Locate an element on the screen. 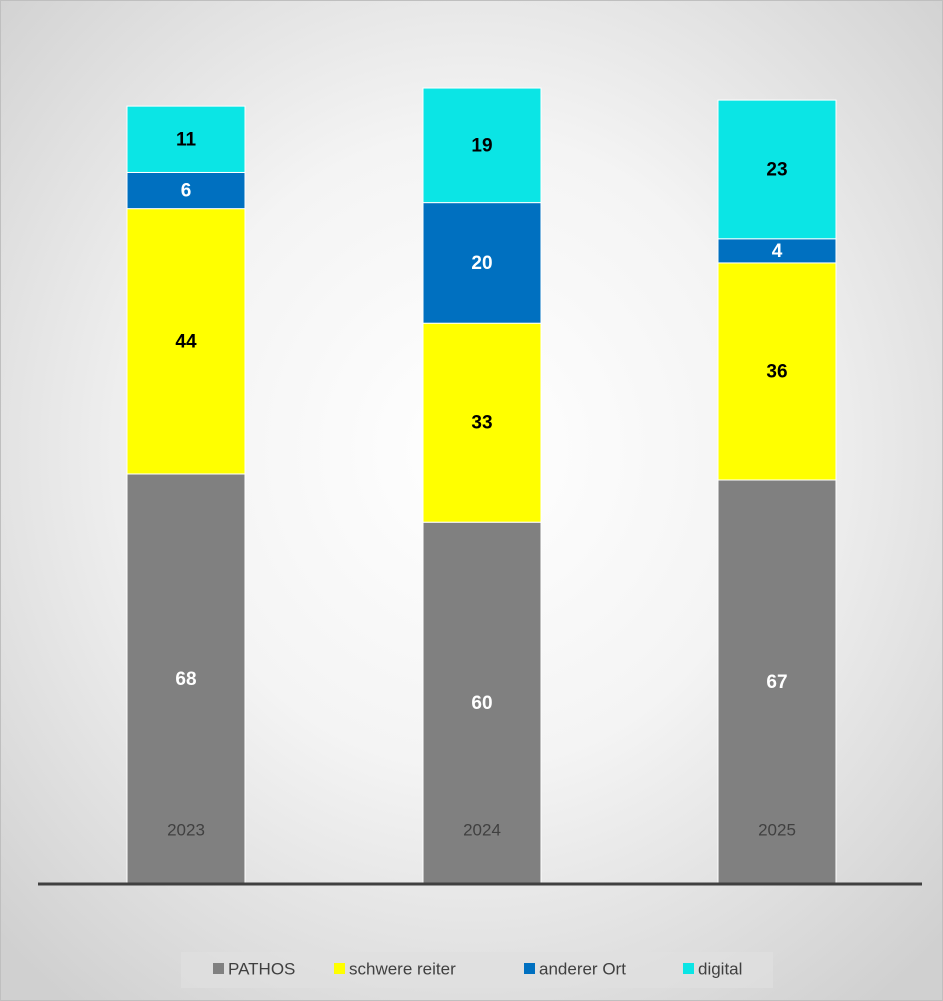 This screenshot has height=1001, width=943. legend-label: schwere reiter is located at coordinates (402, 968).